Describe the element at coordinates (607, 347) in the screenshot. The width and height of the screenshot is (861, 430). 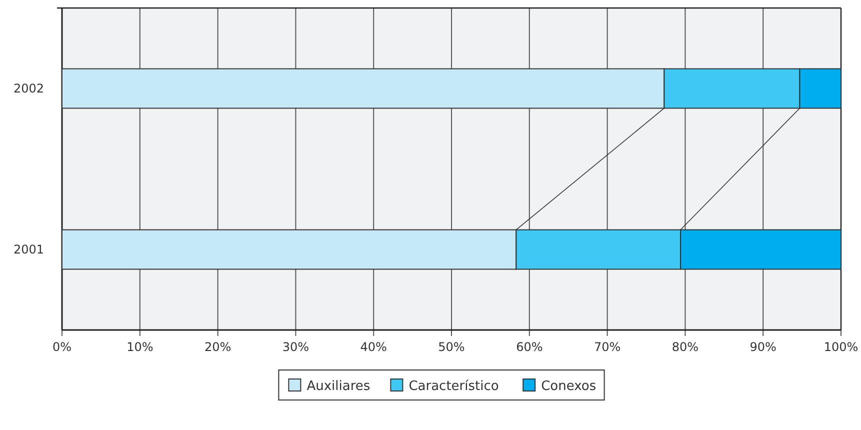
I see `x-tick-label: 70%` at that location.